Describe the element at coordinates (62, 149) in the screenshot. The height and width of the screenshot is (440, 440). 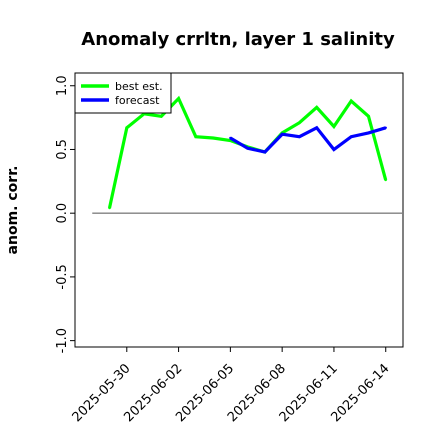
I see `y-tick-label: 0.5` at that location.